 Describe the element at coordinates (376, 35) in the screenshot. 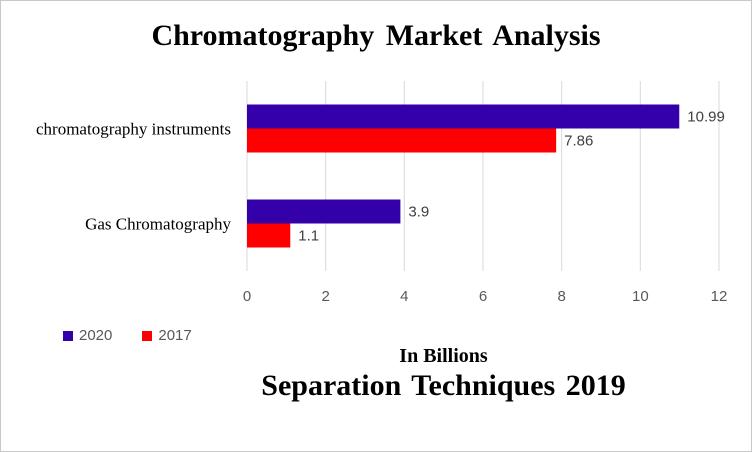

I see `chart-title: Chromatography Market Analysis` at that location.